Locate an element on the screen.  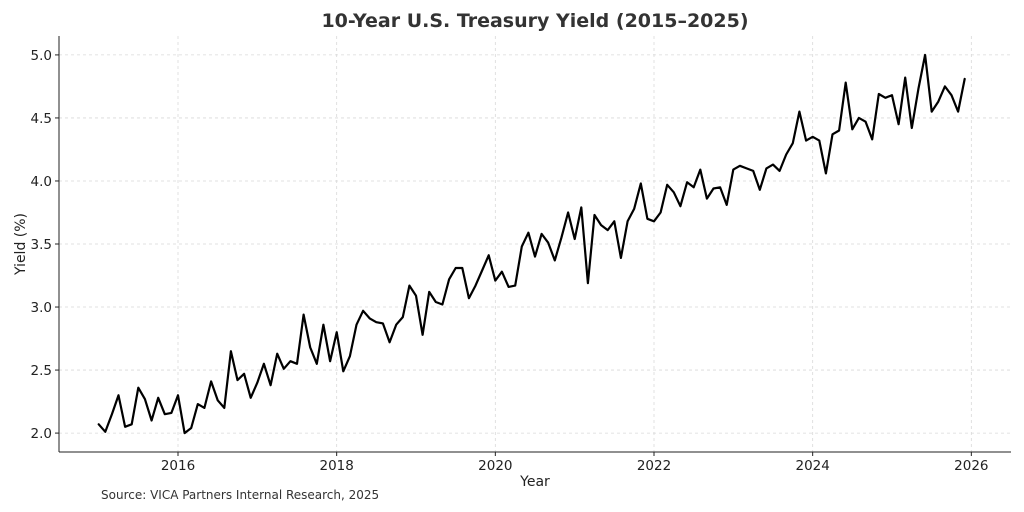
y-axis-label: Yield (%) is located at coordinates (21, 244).